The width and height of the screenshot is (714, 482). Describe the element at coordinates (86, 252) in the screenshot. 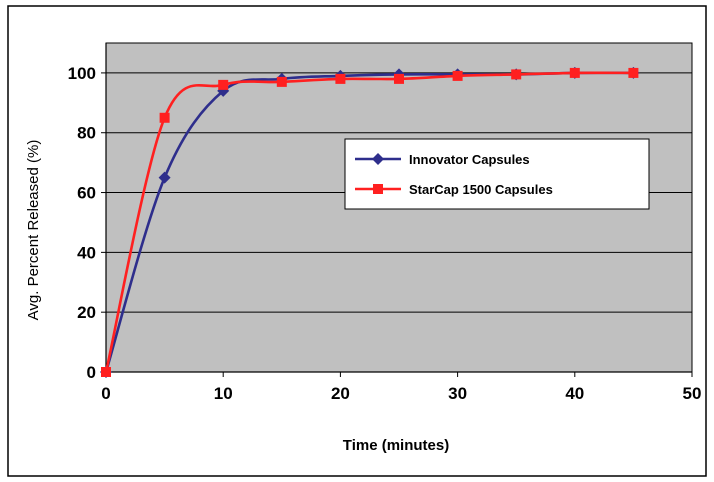

I see `y-tick-label-40: 40` at that location.